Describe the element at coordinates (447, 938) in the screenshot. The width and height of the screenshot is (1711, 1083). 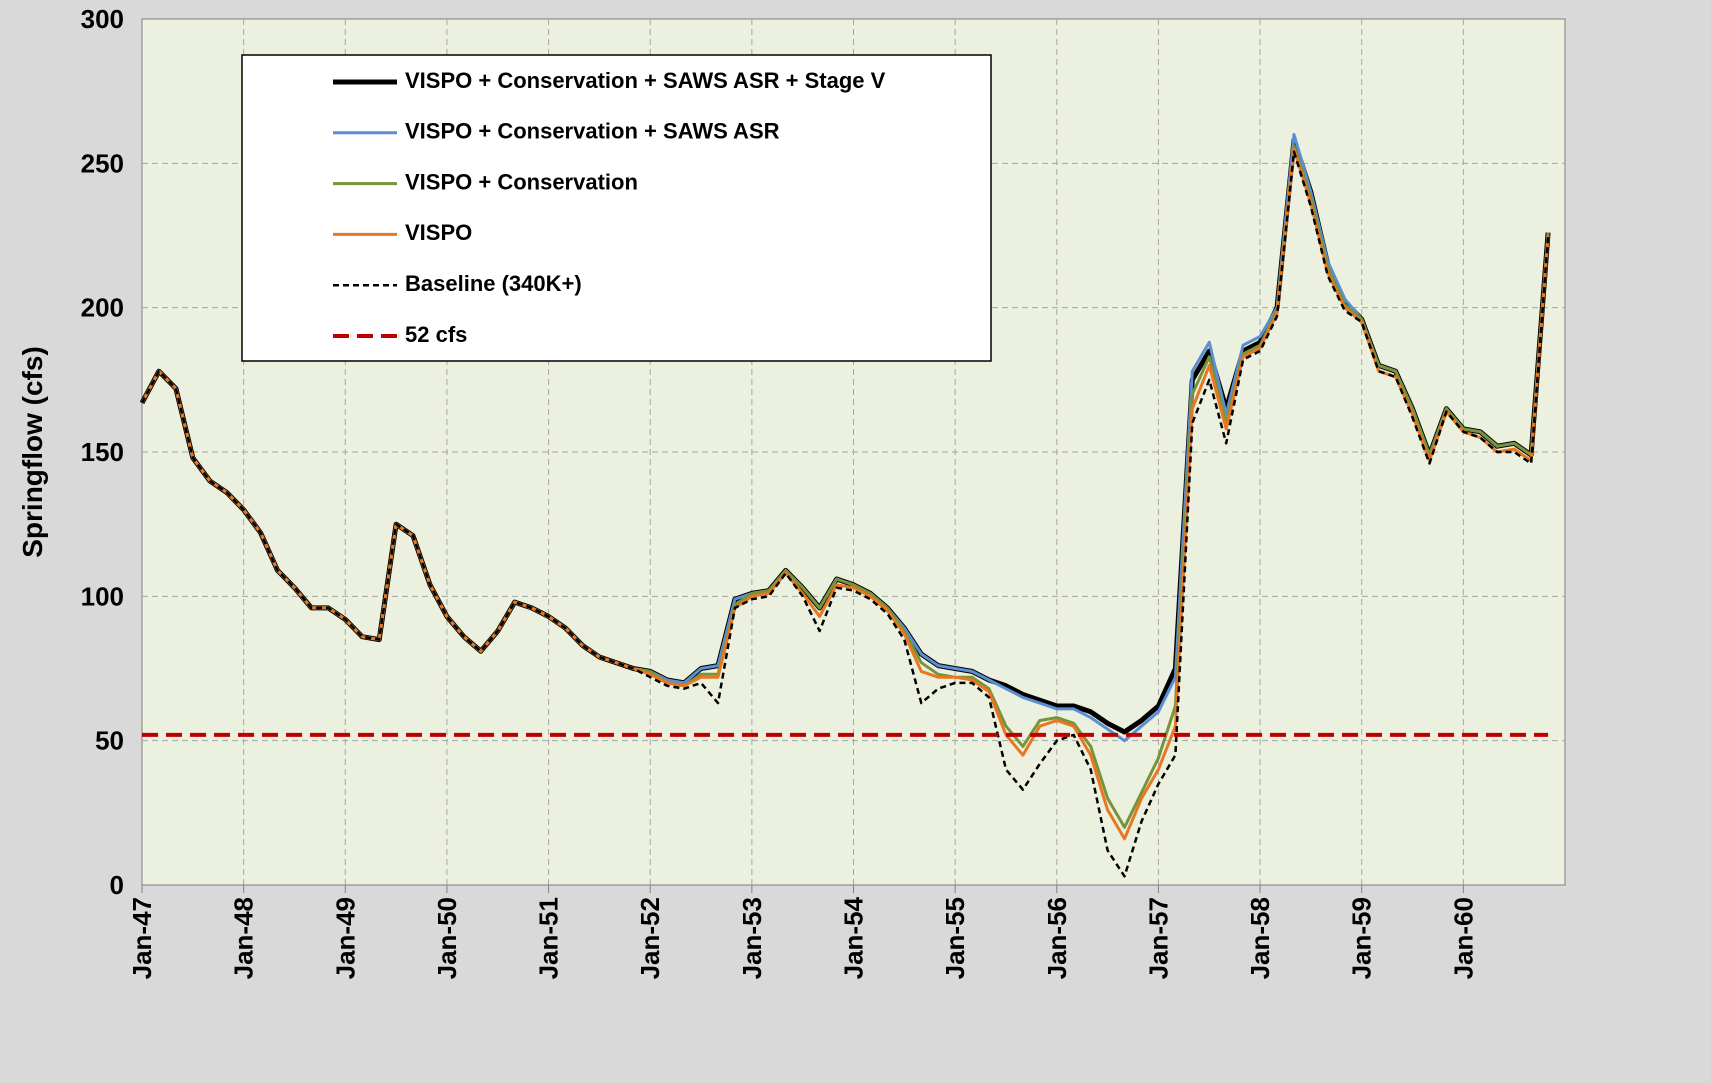
I see `x-tick-label: Jan-50` at that location.